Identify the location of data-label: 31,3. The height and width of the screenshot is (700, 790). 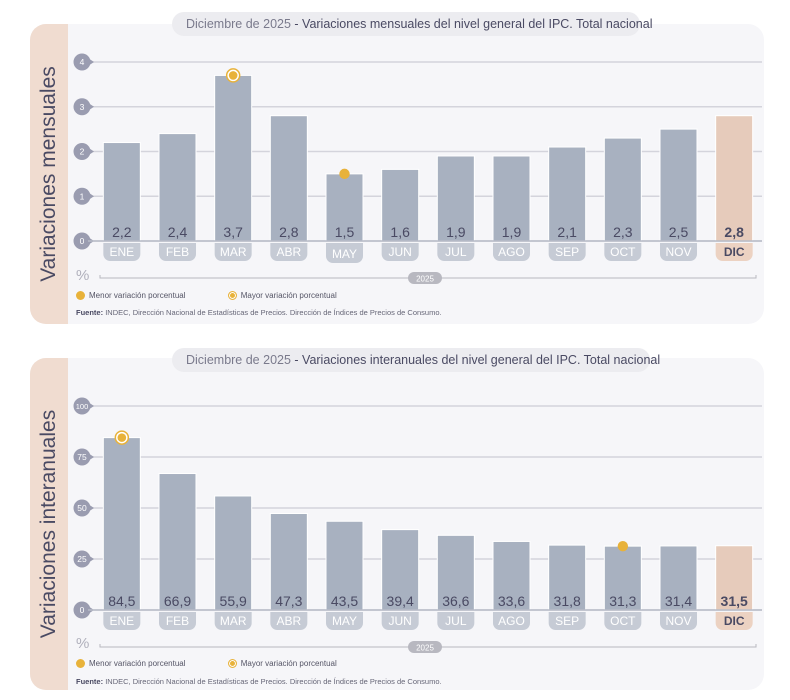
(622, 601).